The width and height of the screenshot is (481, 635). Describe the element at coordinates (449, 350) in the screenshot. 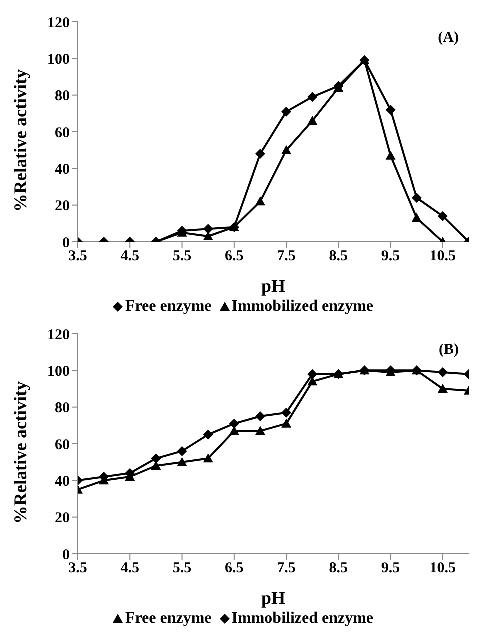

I see `annotation: (B)` at that location.